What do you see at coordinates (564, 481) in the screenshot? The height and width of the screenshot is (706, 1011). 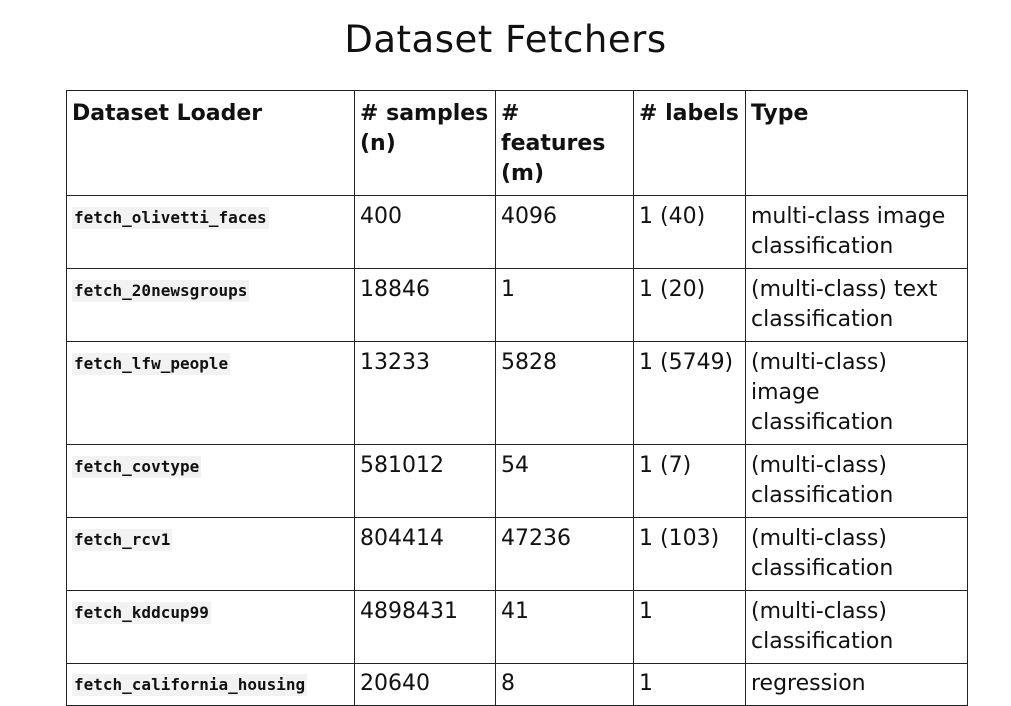 I see `features-cell: 54` at bounding box center [564, 481].